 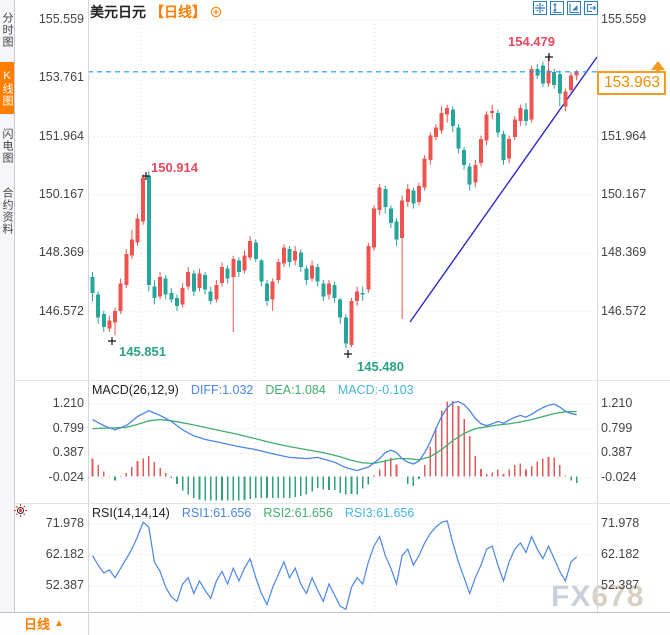 I want to click on macd-title: MACD(26,12,9), so click(x=135, y=390).